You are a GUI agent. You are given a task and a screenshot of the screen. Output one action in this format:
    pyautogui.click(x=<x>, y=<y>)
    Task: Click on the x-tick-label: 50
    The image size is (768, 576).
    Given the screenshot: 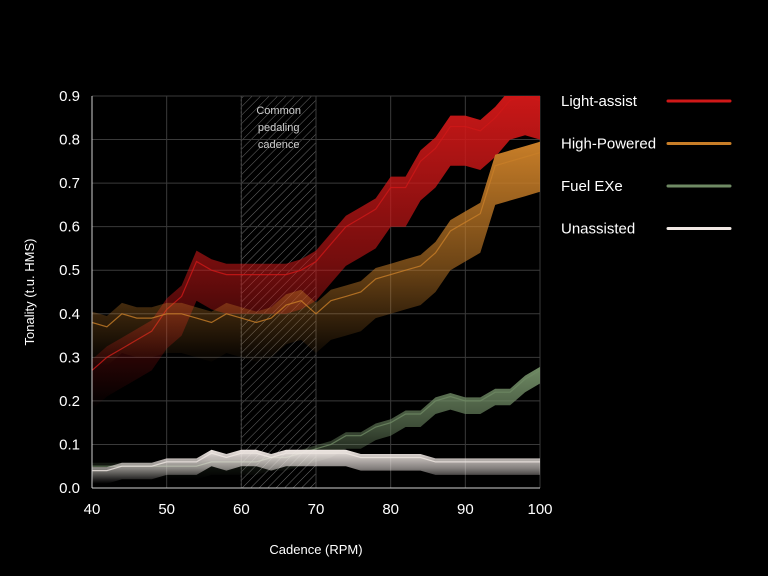 What is the action you would take?
    pyautogui.click(x=166, y=509)
    